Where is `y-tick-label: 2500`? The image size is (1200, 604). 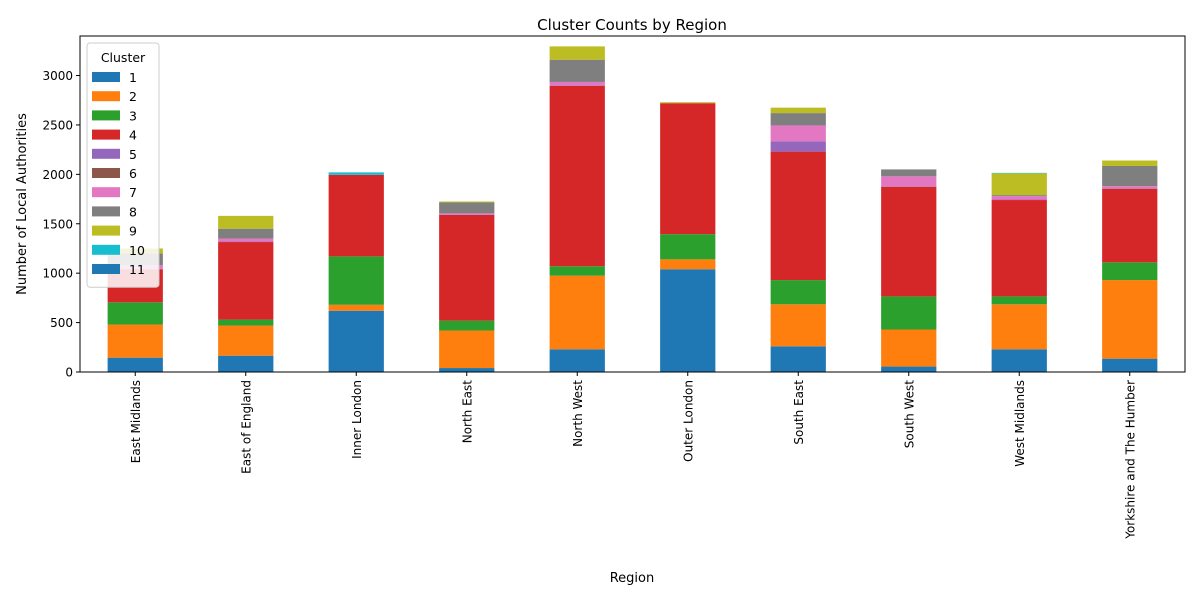
y-tick-label: 2500 is located at coordinates (57, 125).